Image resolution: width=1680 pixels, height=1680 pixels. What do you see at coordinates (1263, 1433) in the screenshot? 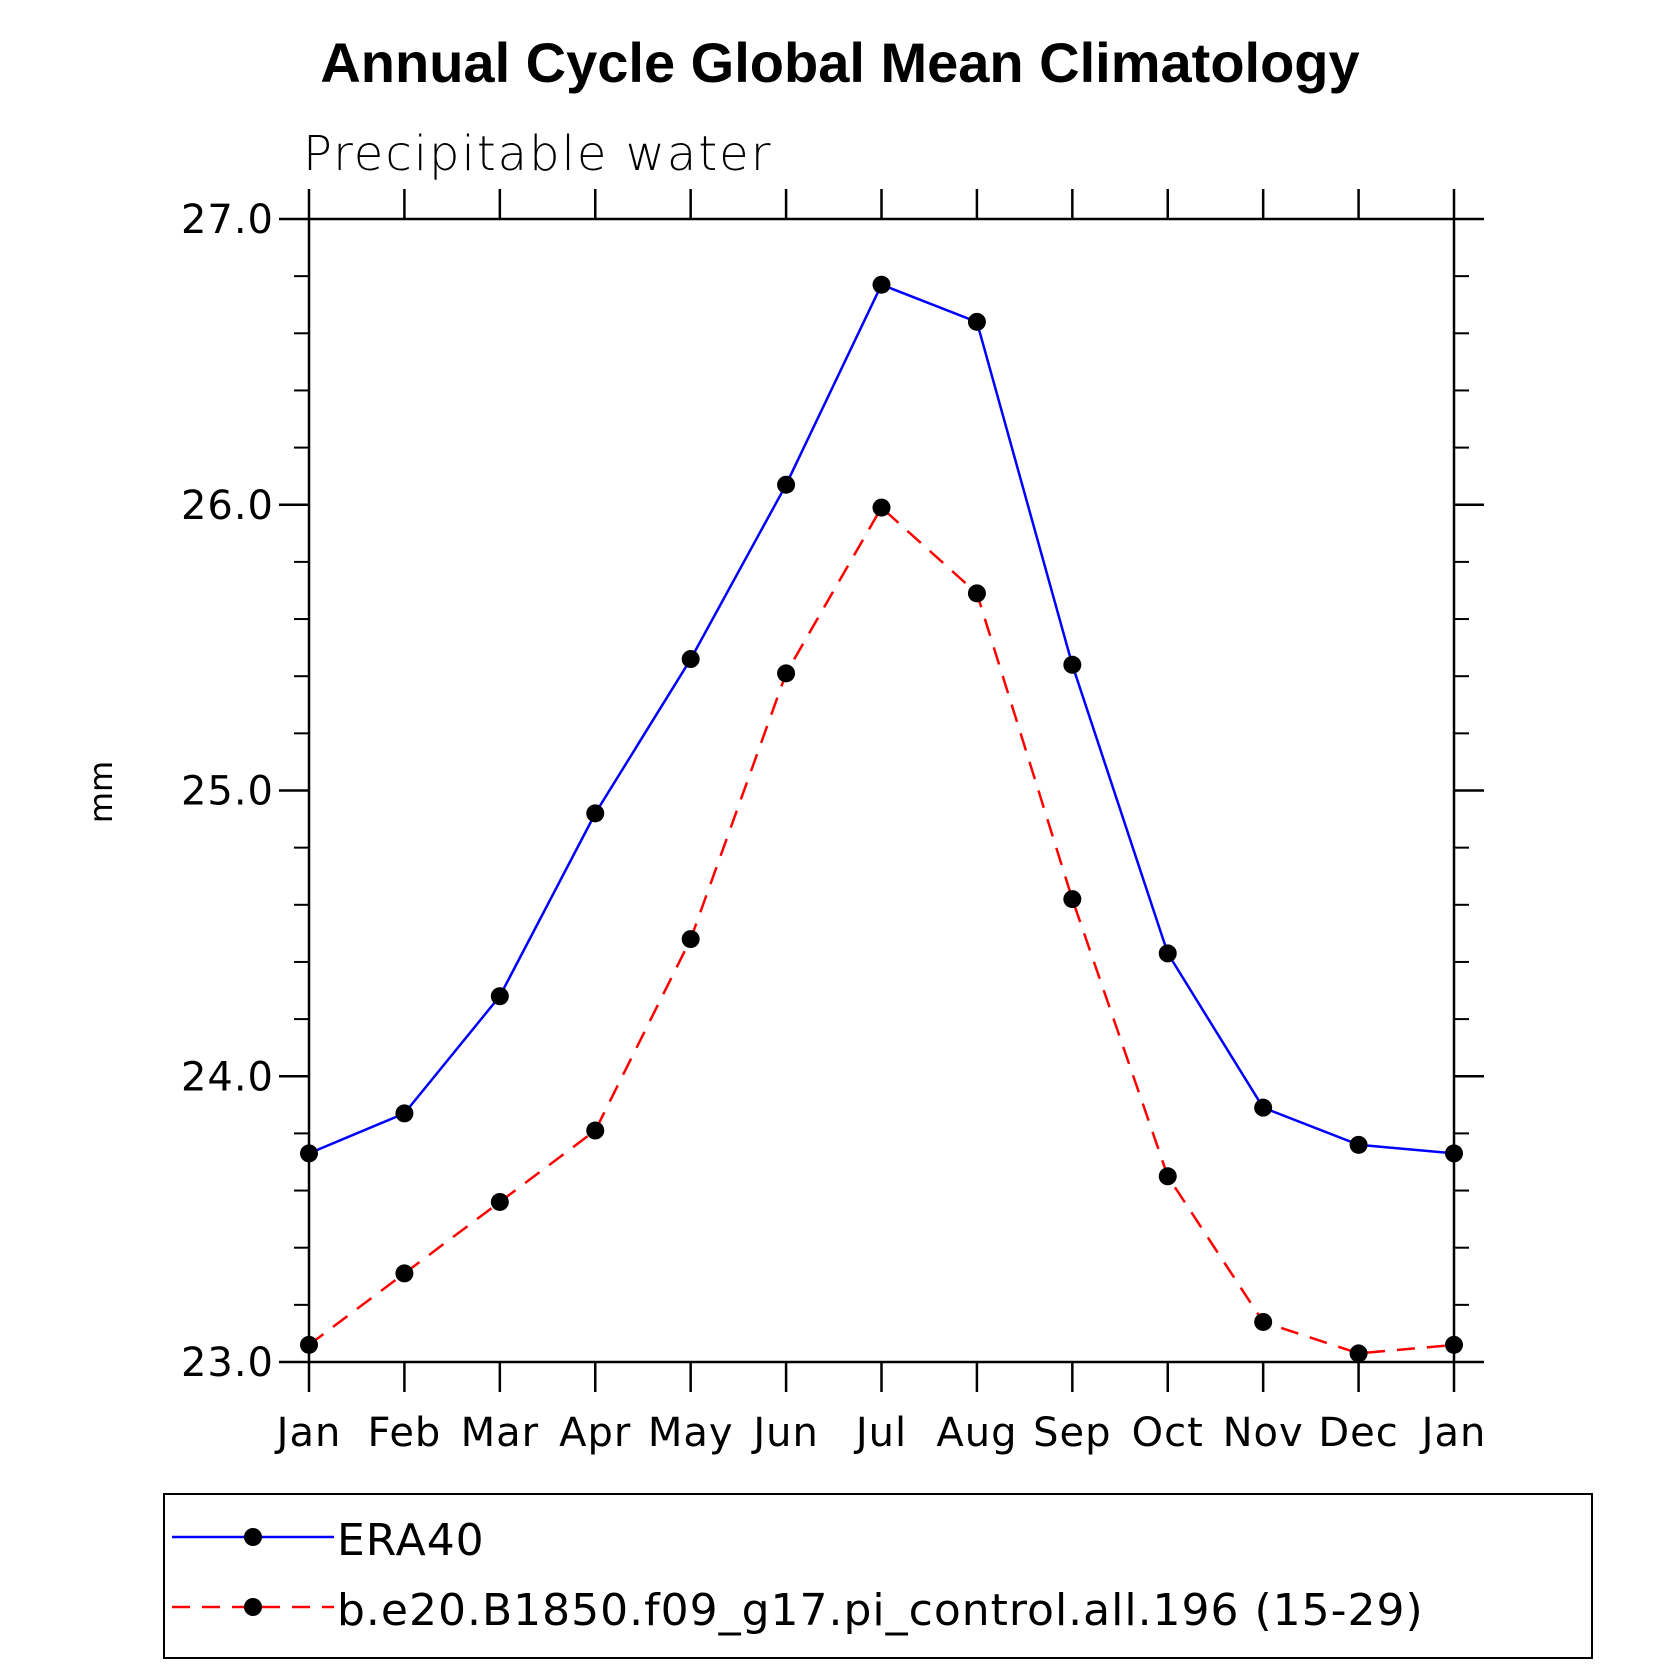
I see `x-tick-label: Nov` at bounding box center [1263, 1433].